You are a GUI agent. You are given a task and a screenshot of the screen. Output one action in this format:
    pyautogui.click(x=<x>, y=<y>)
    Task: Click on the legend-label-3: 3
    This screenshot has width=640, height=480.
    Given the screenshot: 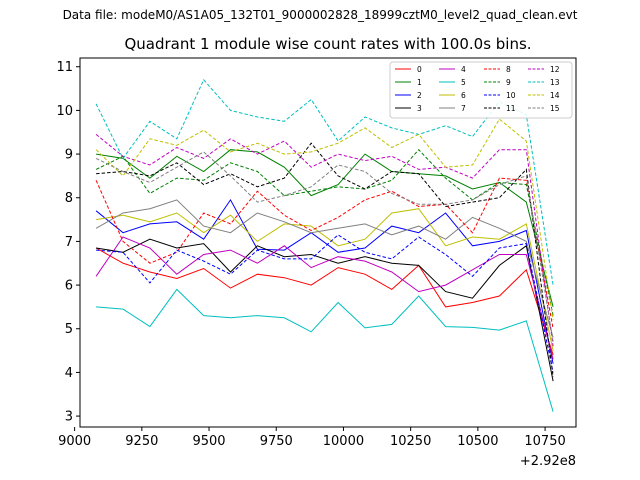 What is the action you would take?
    pyautogui.click(x=419, y=108)
    